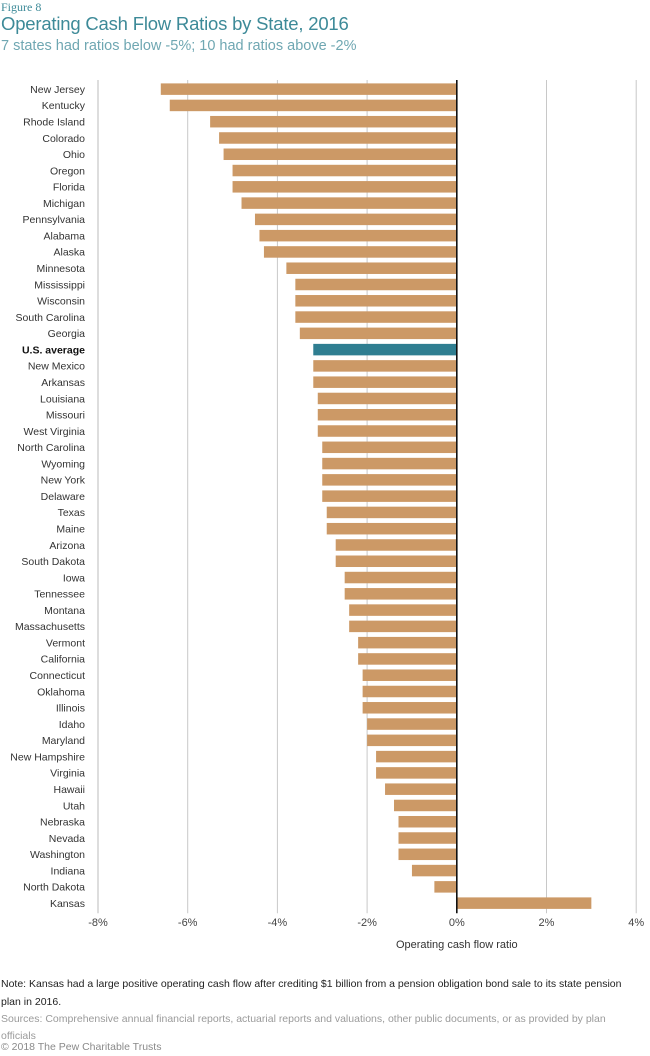 Image resolution: width=650 pixels, height=1056 pixels. What do you see at coordinates (67, 774) in the screenshot?
I see `category-label: Virginia` at bounding box center [67, 774].